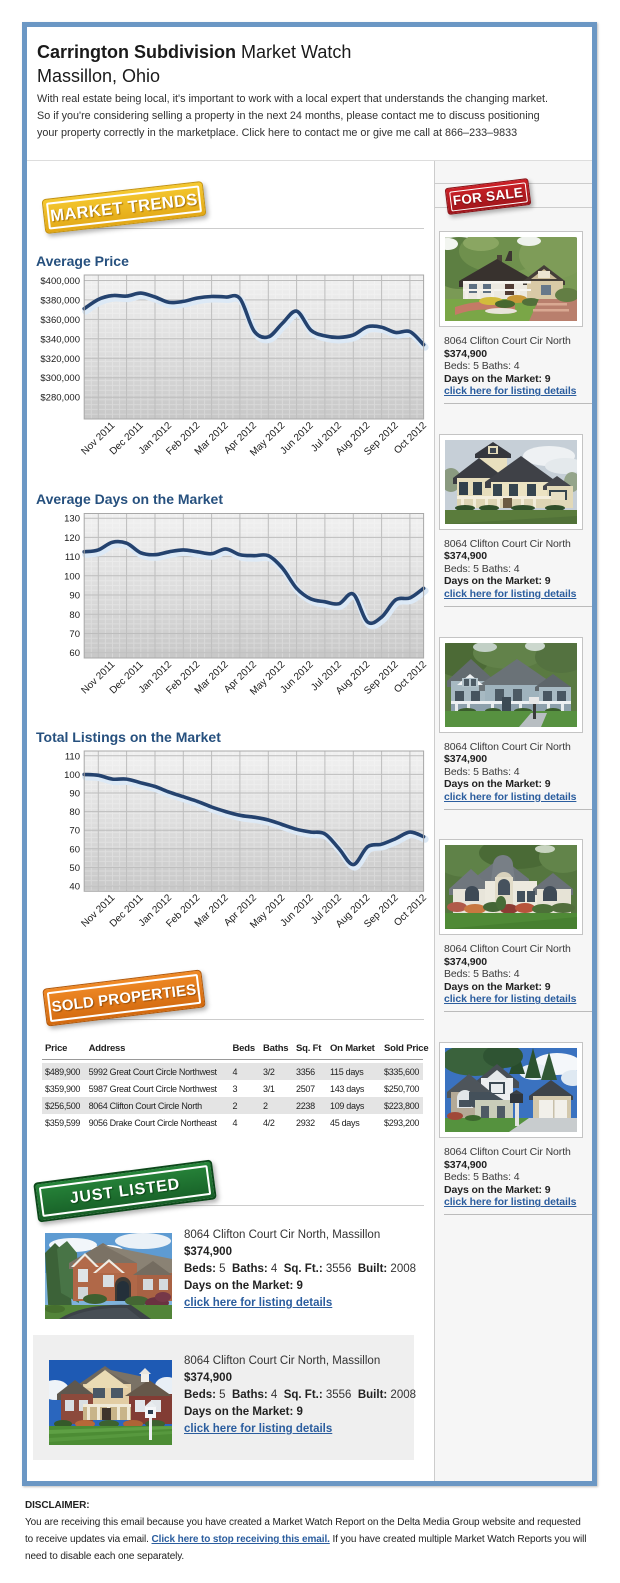  I want to click on svg-text: $360,000, so click(60, 320).